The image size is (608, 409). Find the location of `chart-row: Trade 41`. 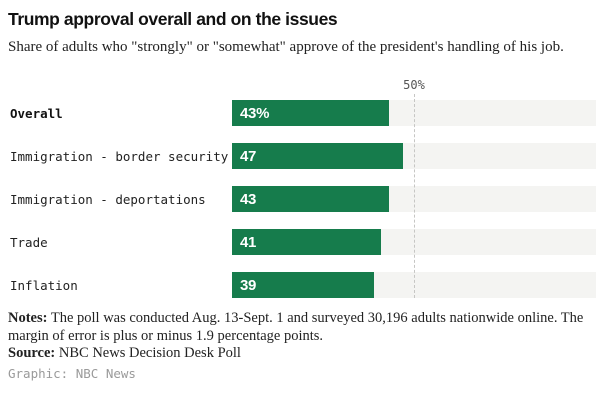

chart-row: Trade 41 is located at coordinates (302, 242).